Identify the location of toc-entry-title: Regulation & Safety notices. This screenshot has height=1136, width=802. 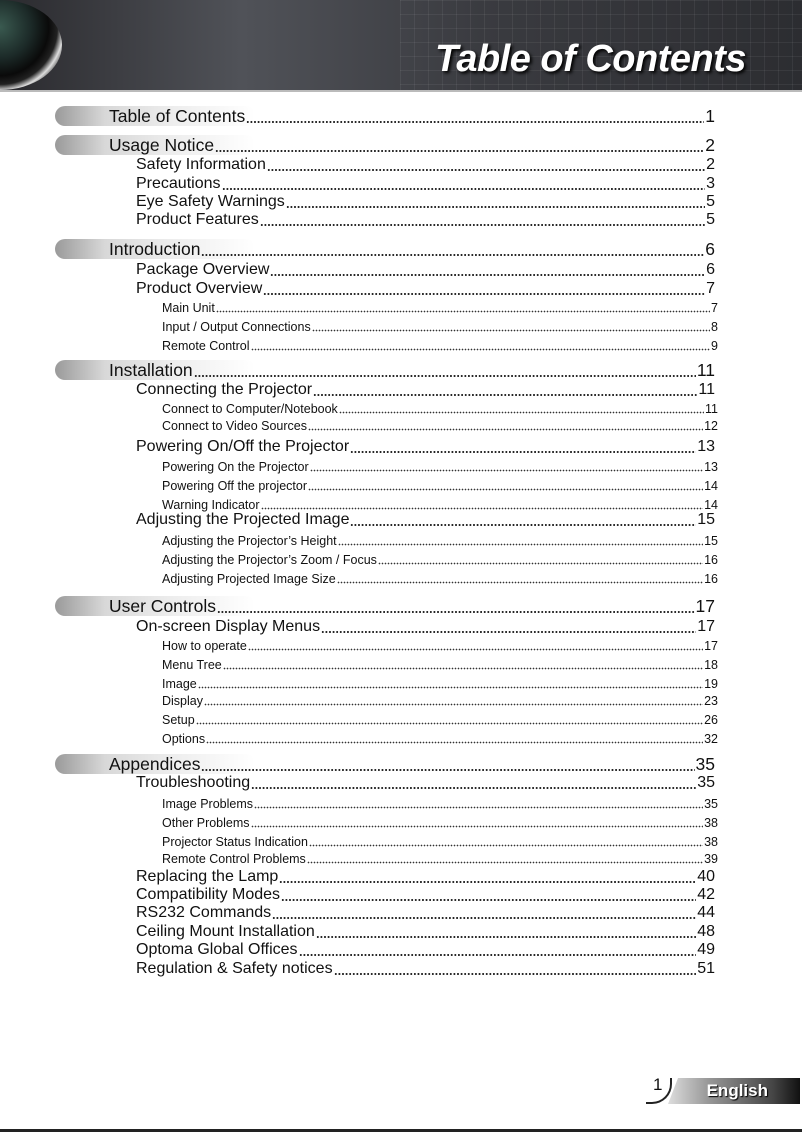
(234, 969).